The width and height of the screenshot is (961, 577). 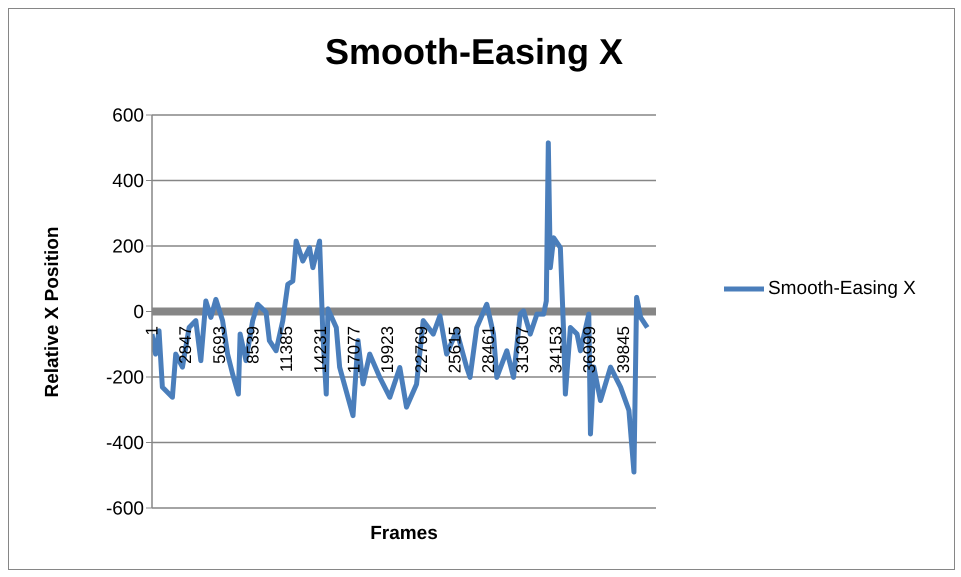 What do you see at coordinates (404, 534) in the screenshot?
I see `x-axis-title: Frames` at bounding box center [404, 534].